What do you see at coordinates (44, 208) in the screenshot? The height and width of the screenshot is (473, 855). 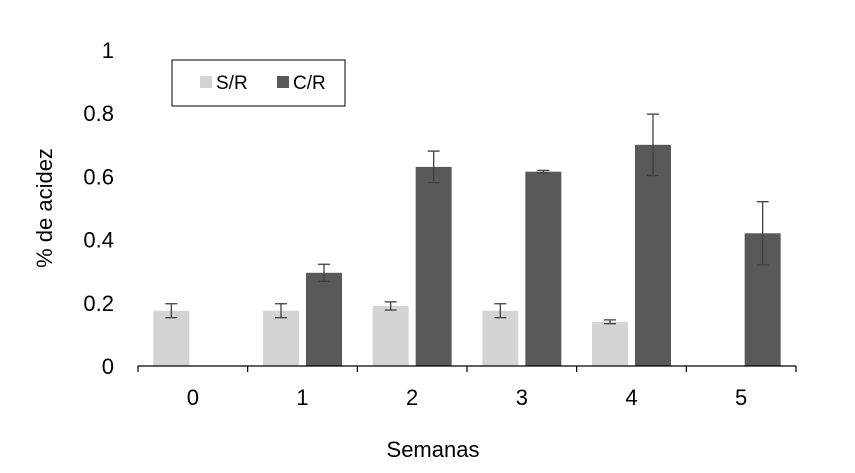 I see `y-axis-title: % de acidez` at bounding box center [44, 208].